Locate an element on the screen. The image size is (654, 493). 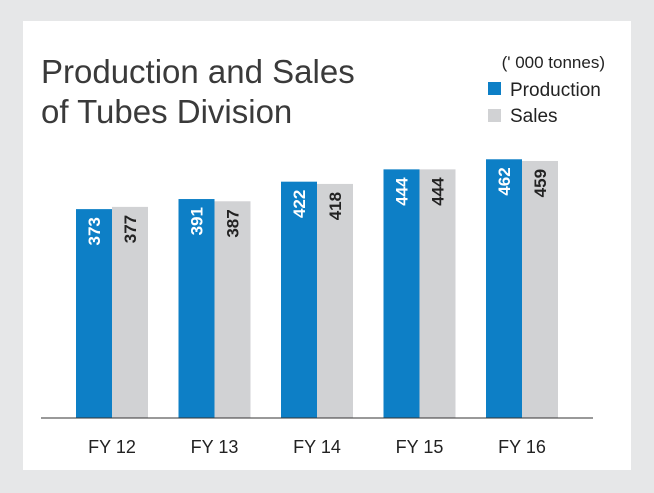
value-label-production-4: 462 is located at coordinates (504, 181).